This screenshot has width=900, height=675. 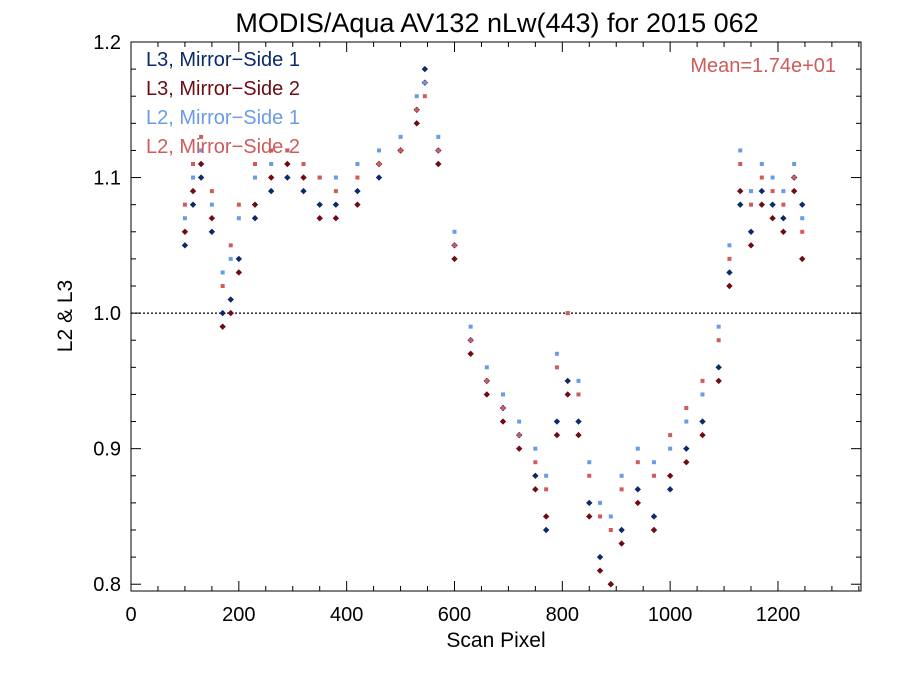 I want to click on y-tick-label: 0.8, so click(x=107, y=585).